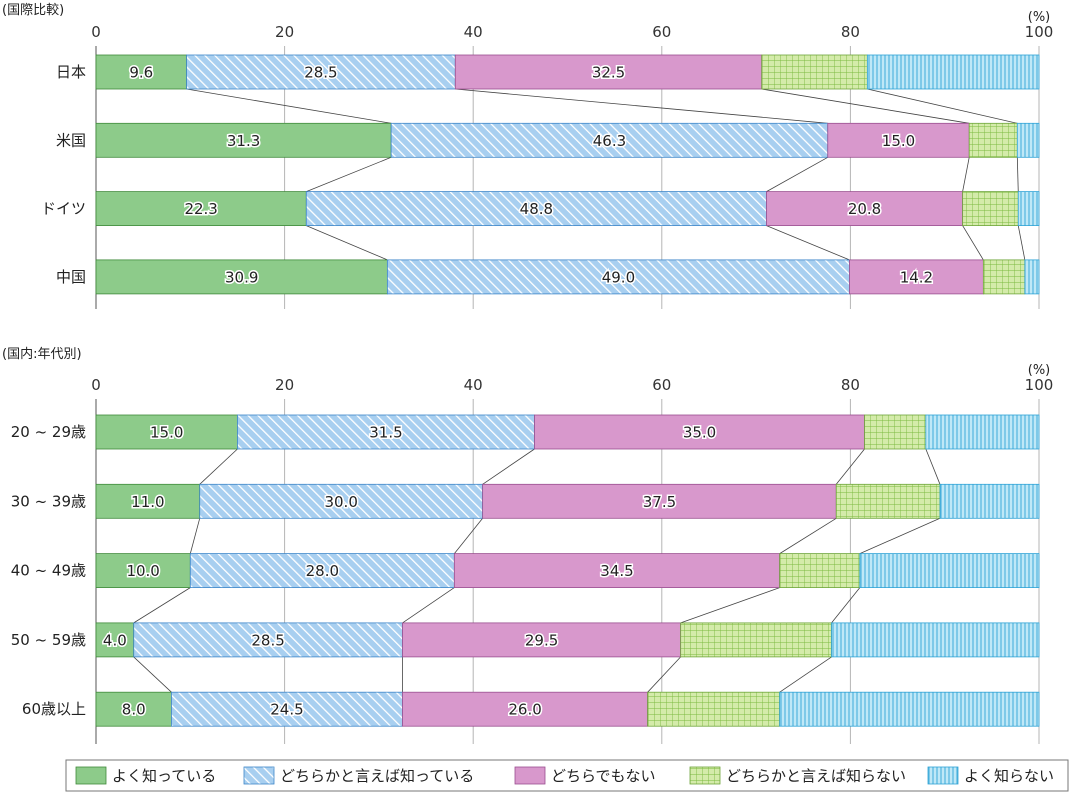 This screenshot has width=1077, height=795. What do you see at coordinates (661, 32) in the screenshot?
I see `x-tick-label: 60` at bounding box center [661, 32].